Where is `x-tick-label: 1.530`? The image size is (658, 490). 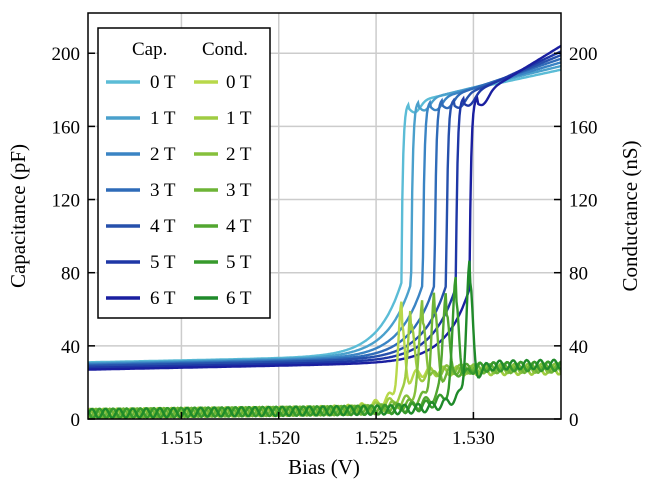 x-tick-label: 1.530 is located at coordinates (473, 438).